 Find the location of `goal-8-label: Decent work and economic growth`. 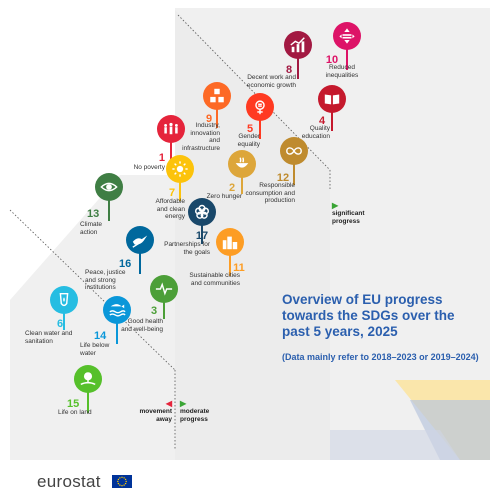

goal-8-label: Decent work and economic growth is located at coordinates (271, 81).